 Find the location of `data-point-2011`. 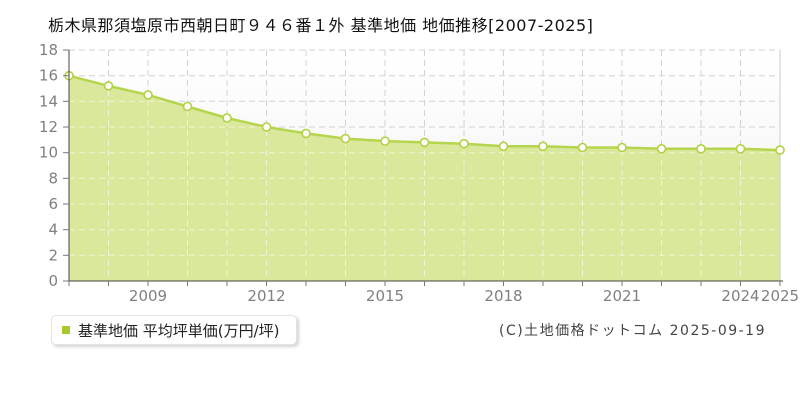

data-point-2011 is located at coordinates (227, 118).